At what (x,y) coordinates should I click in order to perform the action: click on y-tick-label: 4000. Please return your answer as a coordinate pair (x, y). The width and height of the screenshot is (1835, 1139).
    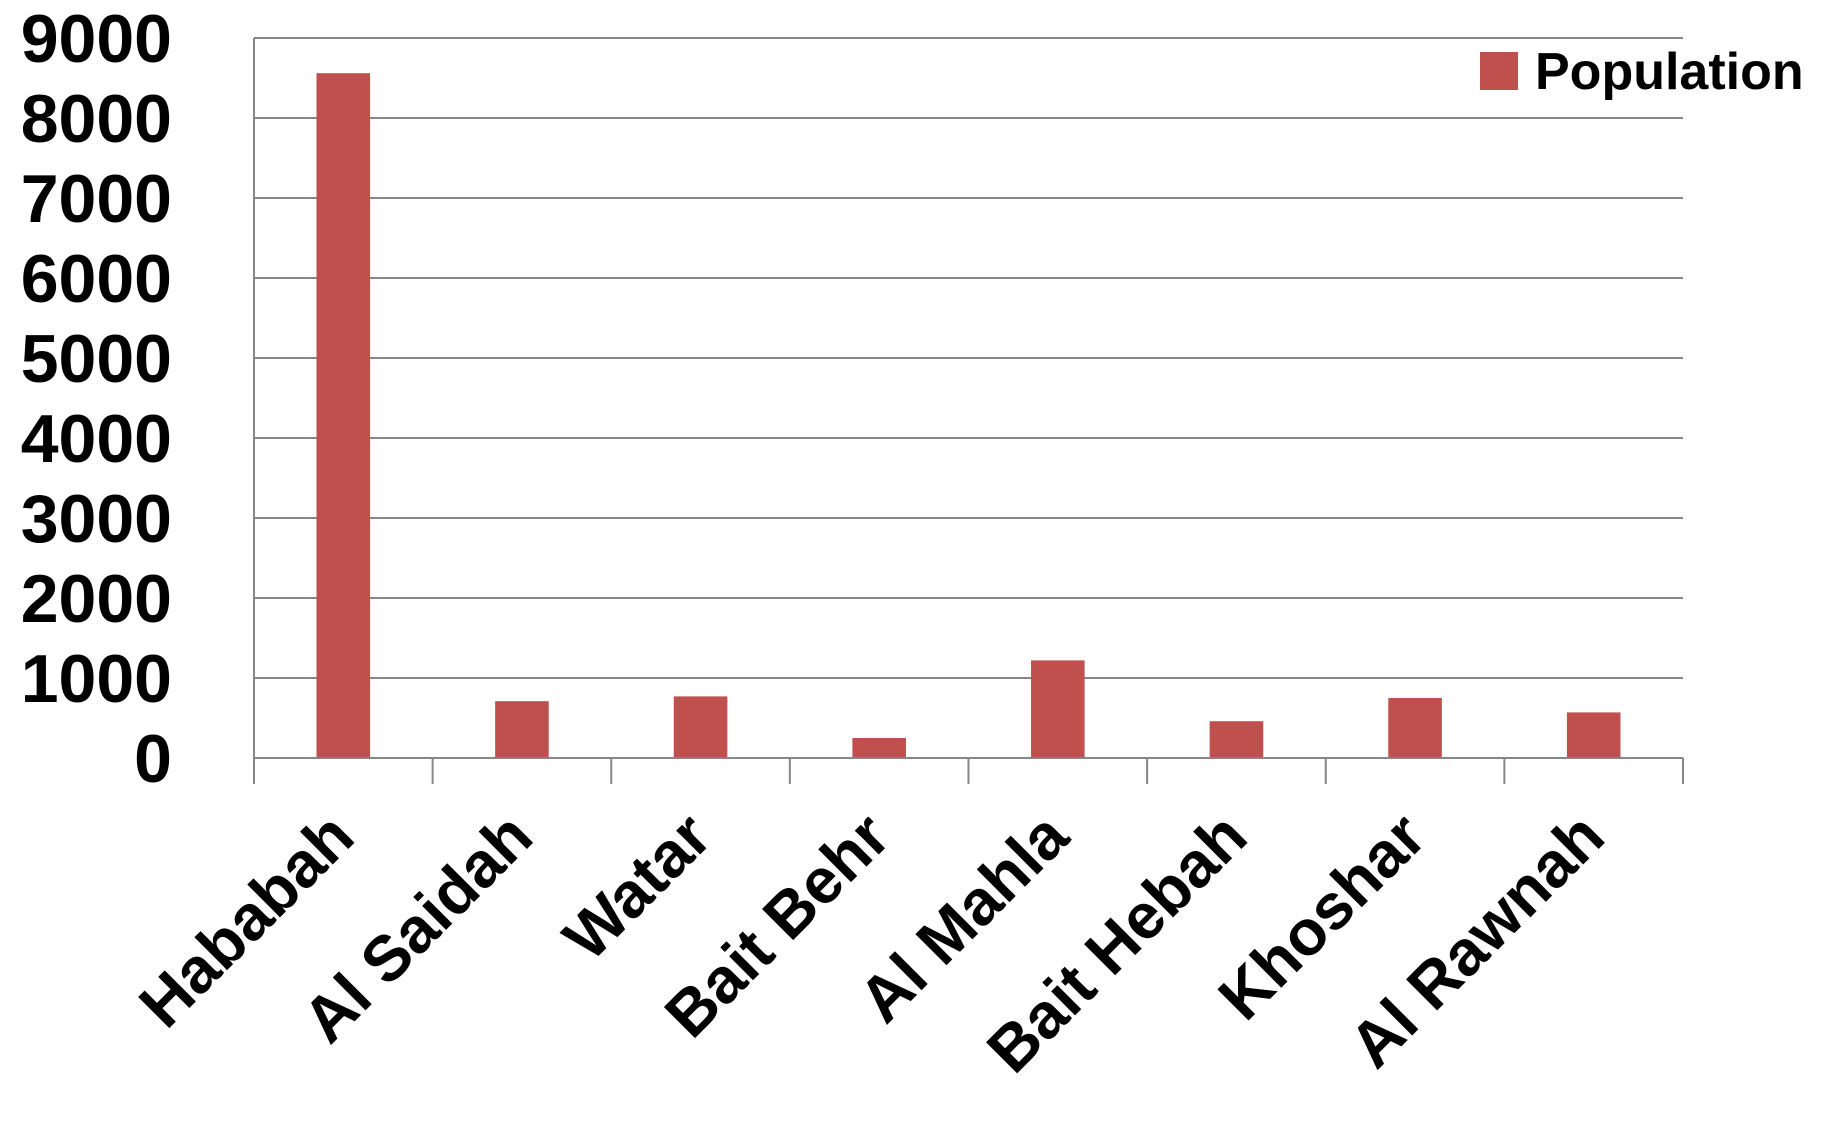
    Looking at the image, I should click on (96, 439).